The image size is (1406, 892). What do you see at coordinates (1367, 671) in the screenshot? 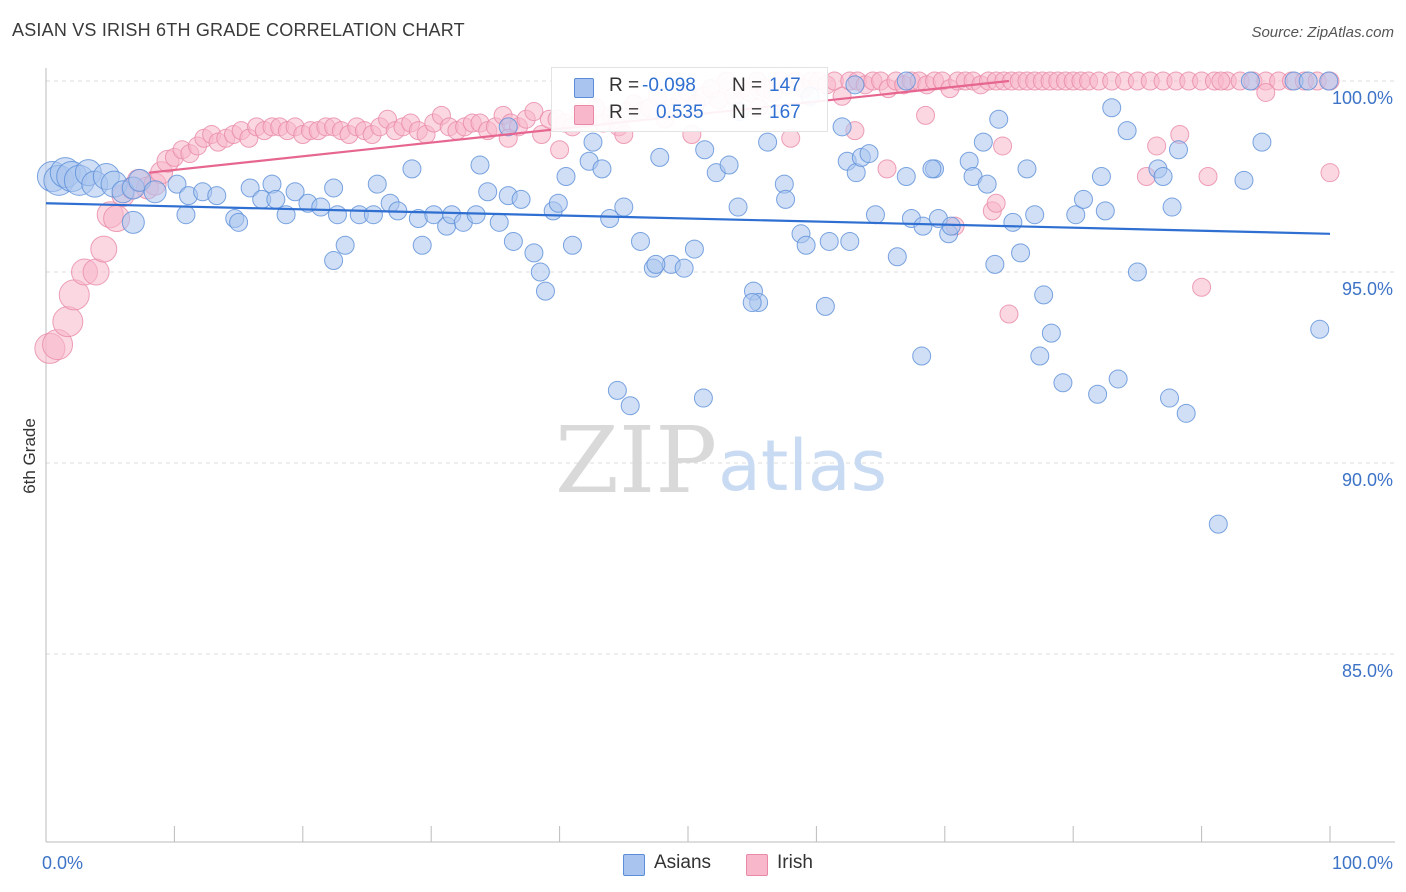
I see `y-tick-label: 85.0%` at bounding box center [1367, 671].